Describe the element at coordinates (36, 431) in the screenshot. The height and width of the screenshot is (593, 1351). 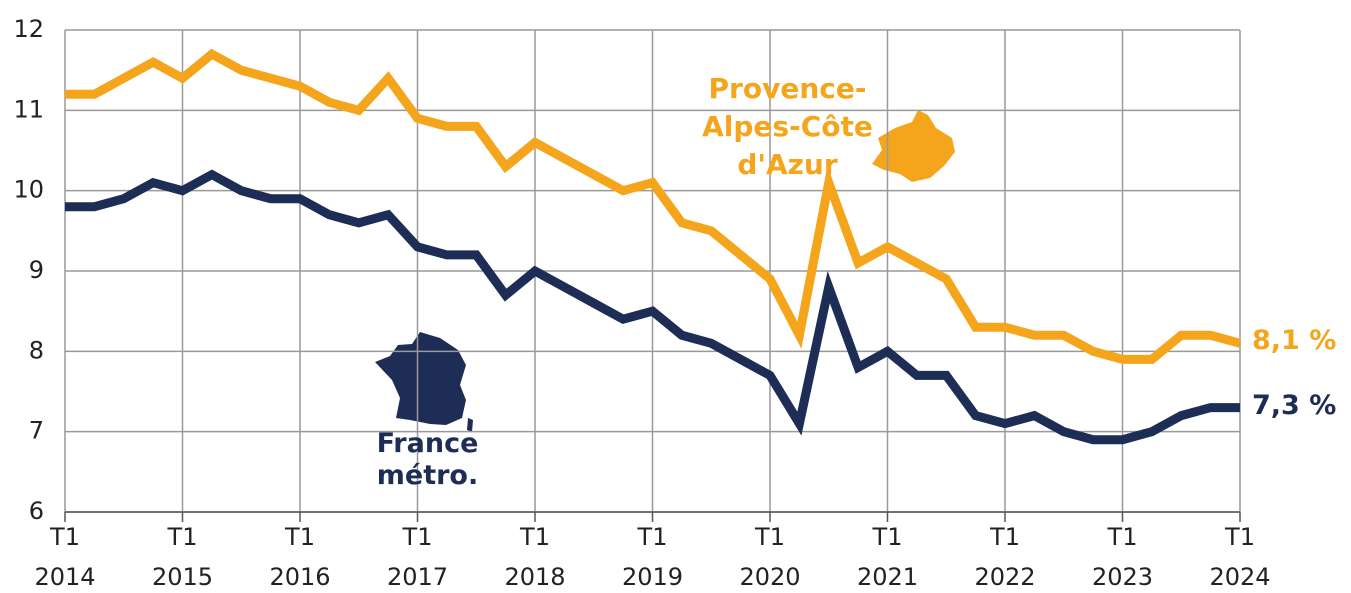
I see `y-tick-label: 7` at that location.